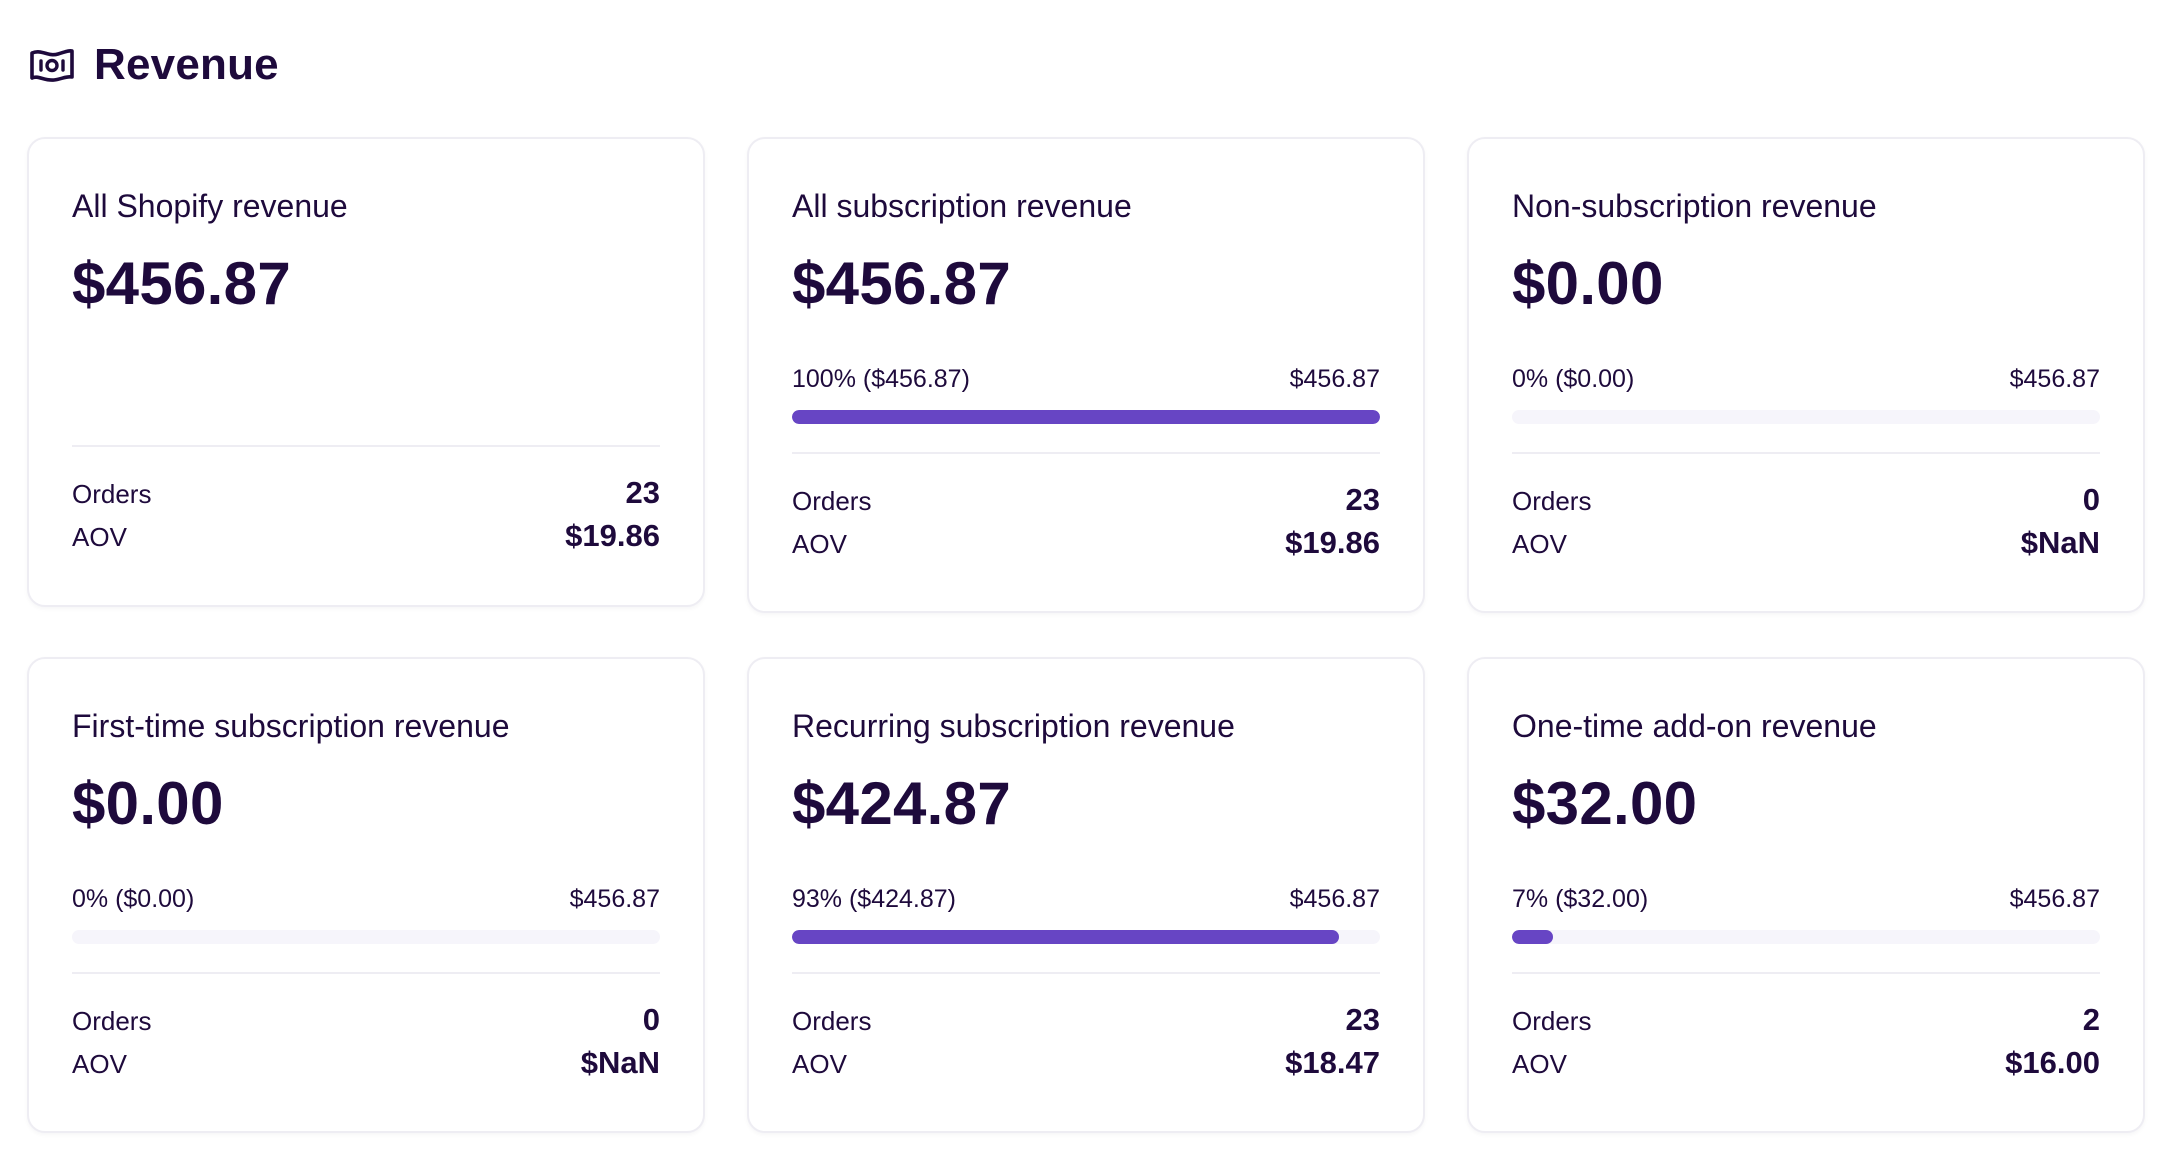 The width and height of the screenshot is (2162, 1150). I want to click on aov-value: $18.47, so click(1332, 1062).